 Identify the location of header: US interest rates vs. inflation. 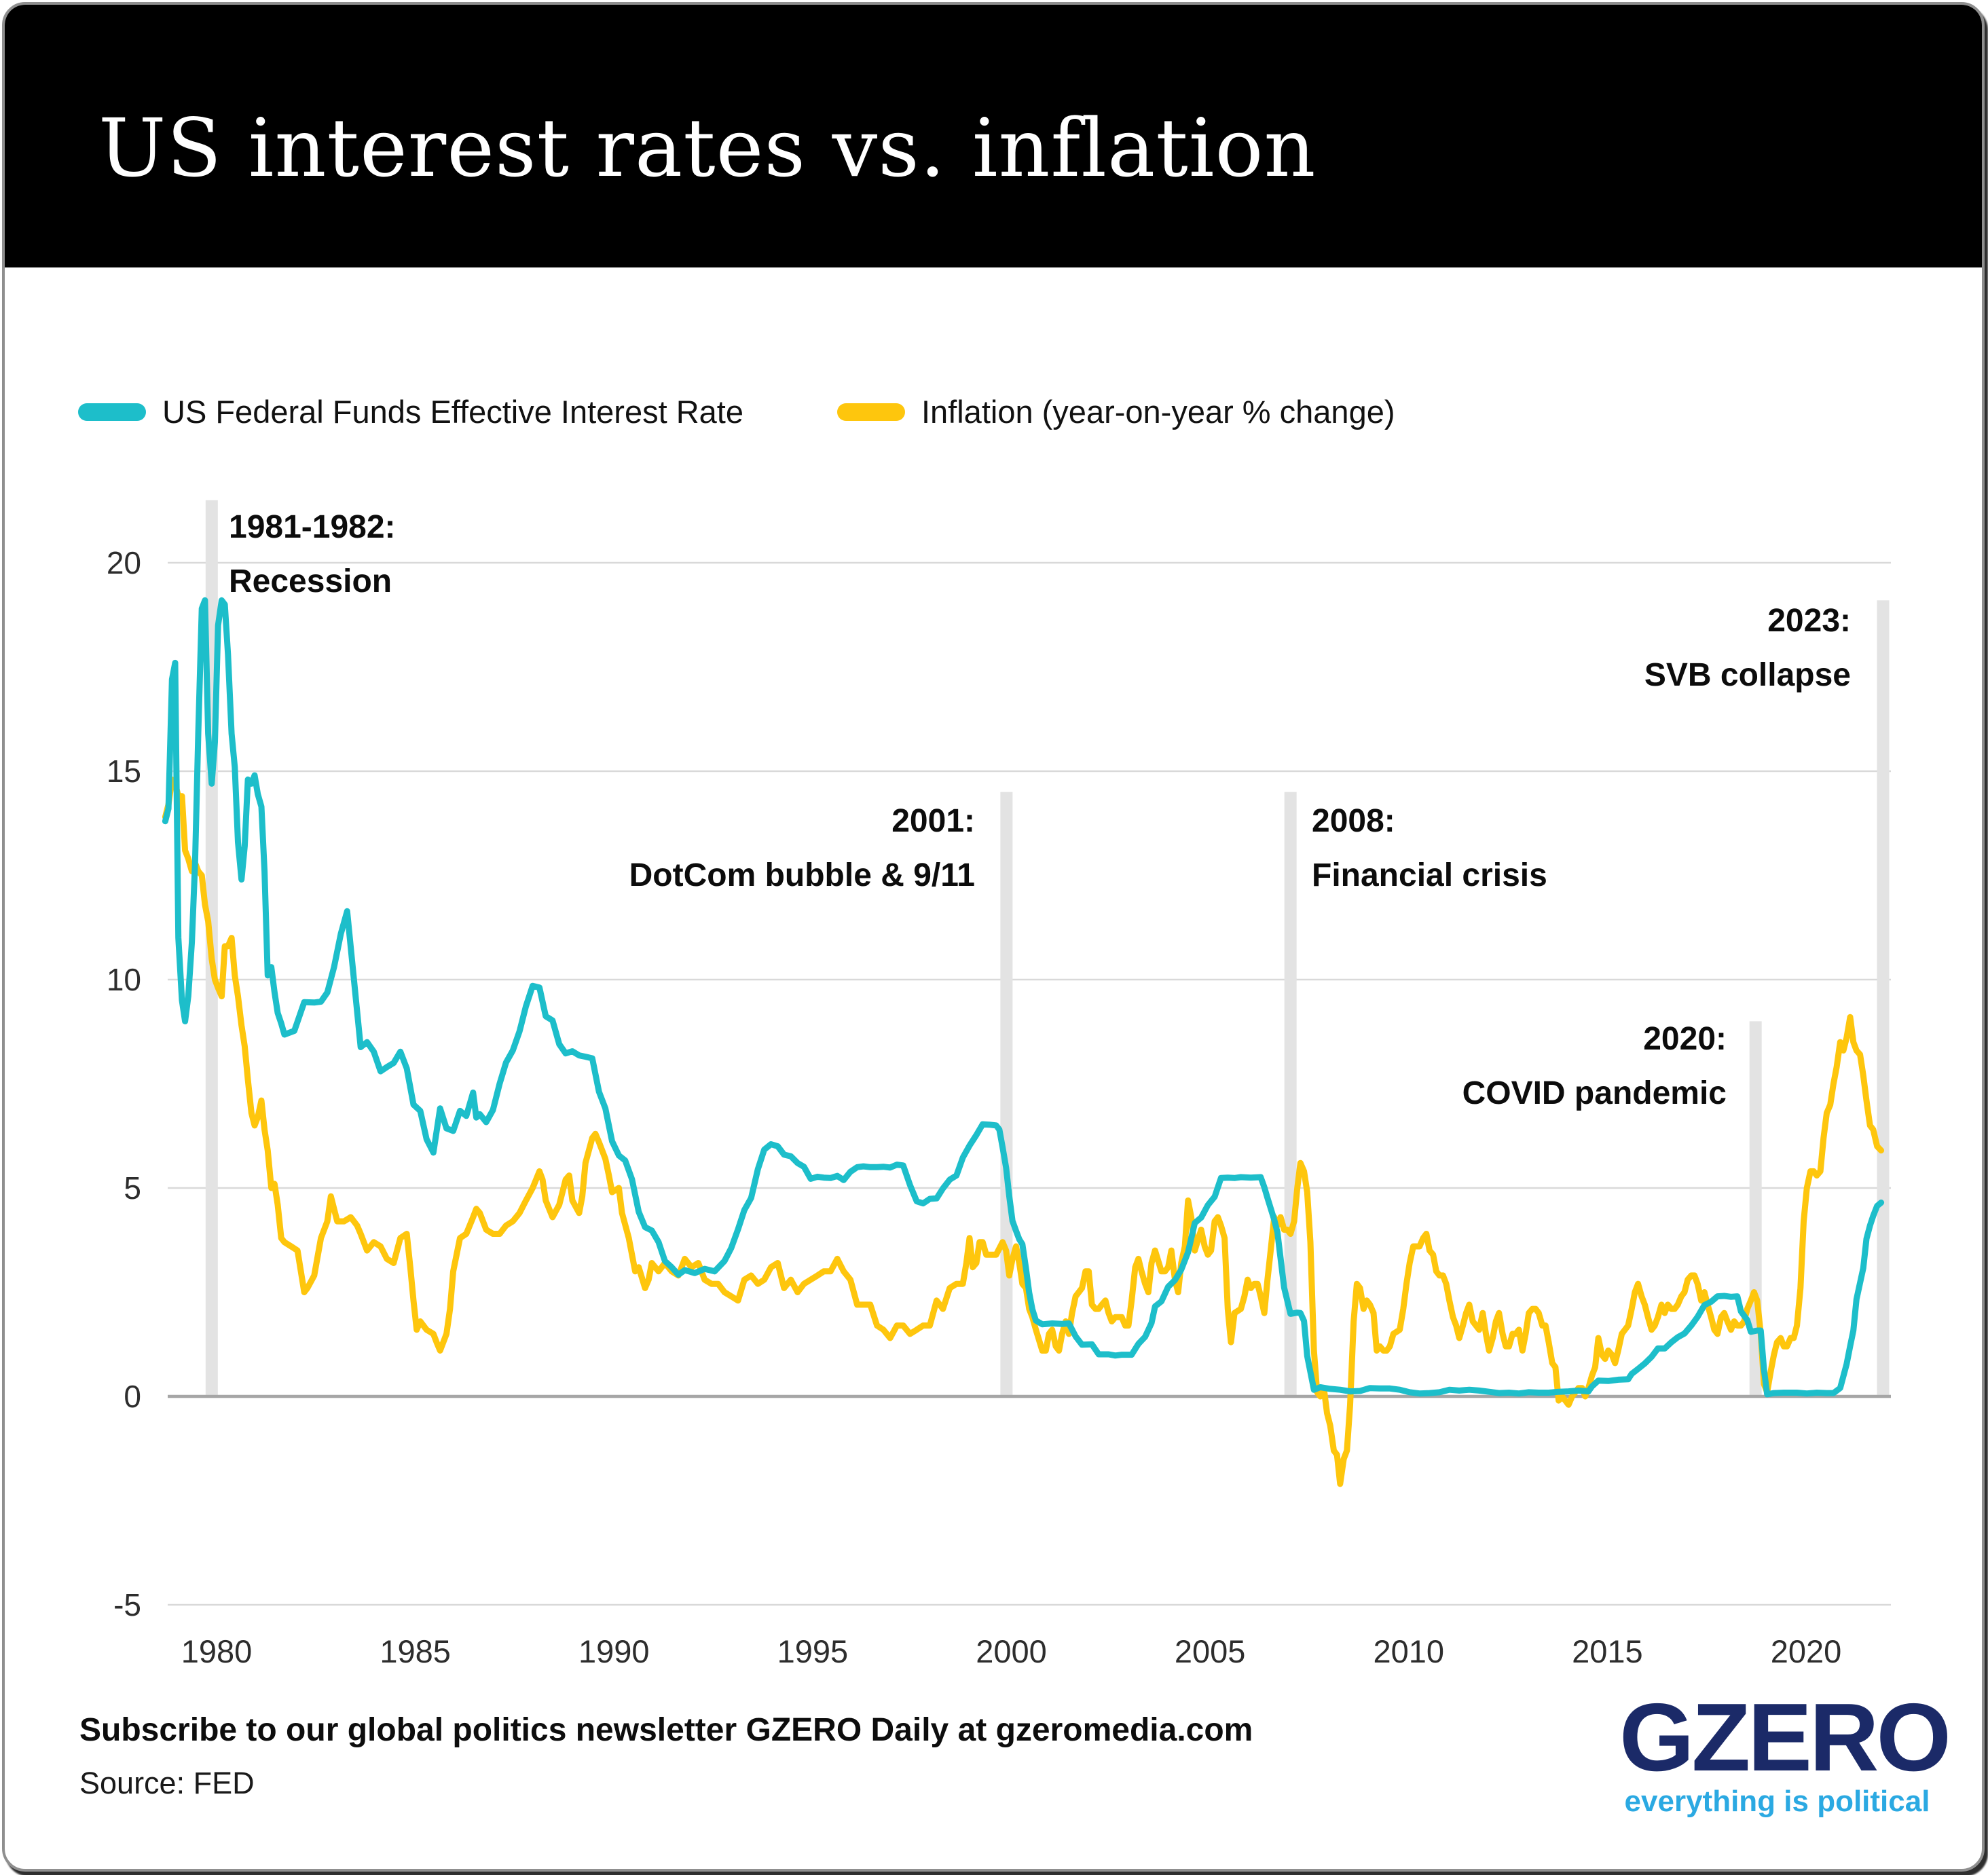
(993, 136).